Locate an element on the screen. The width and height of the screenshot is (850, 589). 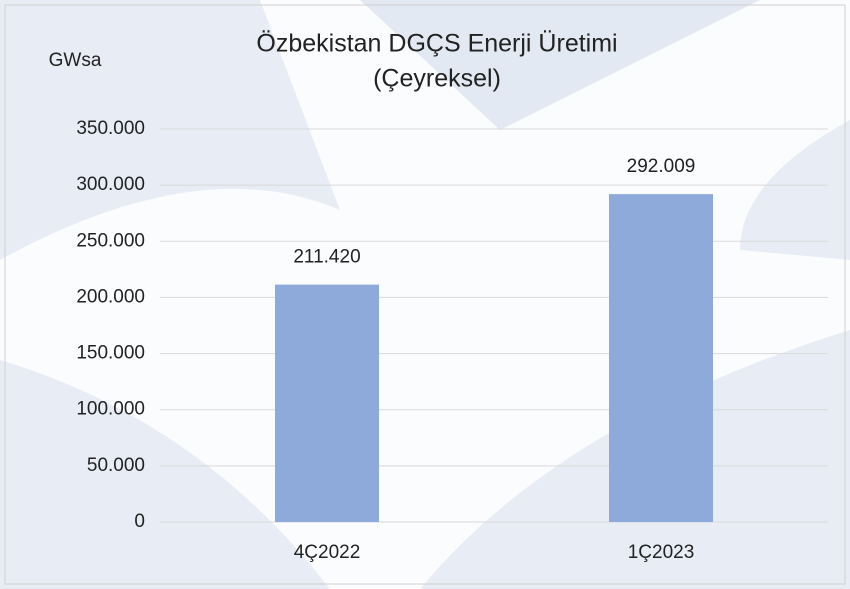
y-tick-label: 200.000 is located at coordinates (110, 296).